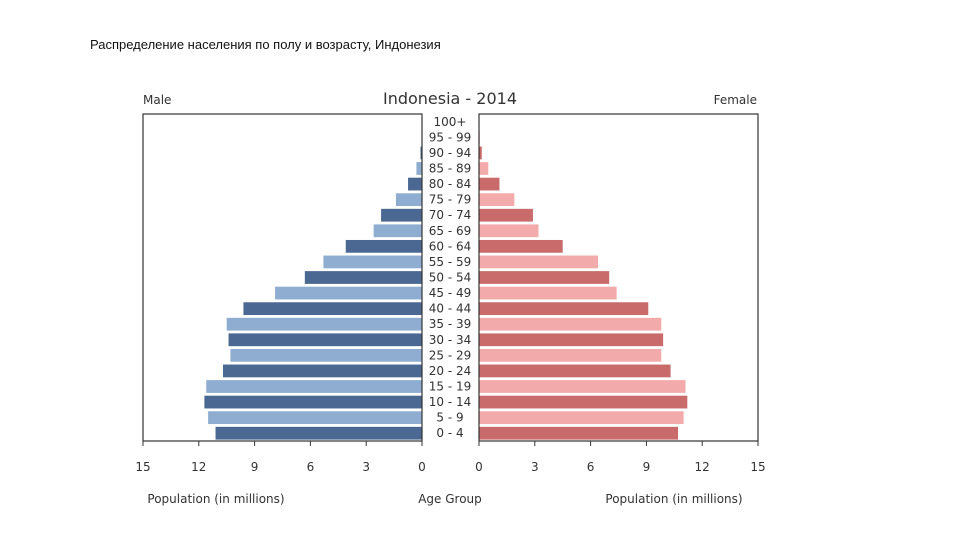 Image resolution: width=960 pixels, height=540 pixels. Describe the element at coordinates (450, 340) in the screenshot. I see `age-label-30-34: 30 - 34` at that location.